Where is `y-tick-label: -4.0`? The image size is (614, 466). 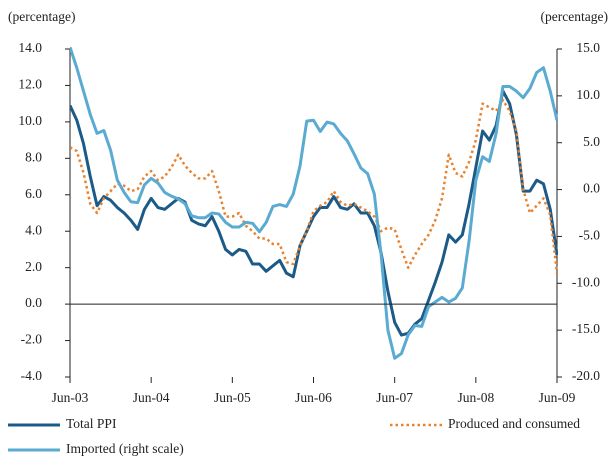 y-tick-label: -4.0 is located at coordinates (32, 375).